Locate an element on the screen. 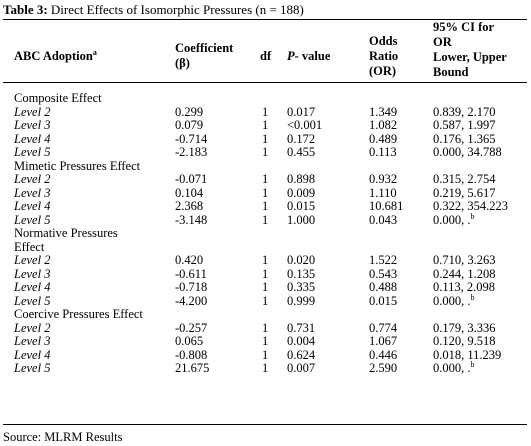 This screenshot has height=446, width=531. p-value-cell-value: 0.009 is located at coordinates (301, 193).